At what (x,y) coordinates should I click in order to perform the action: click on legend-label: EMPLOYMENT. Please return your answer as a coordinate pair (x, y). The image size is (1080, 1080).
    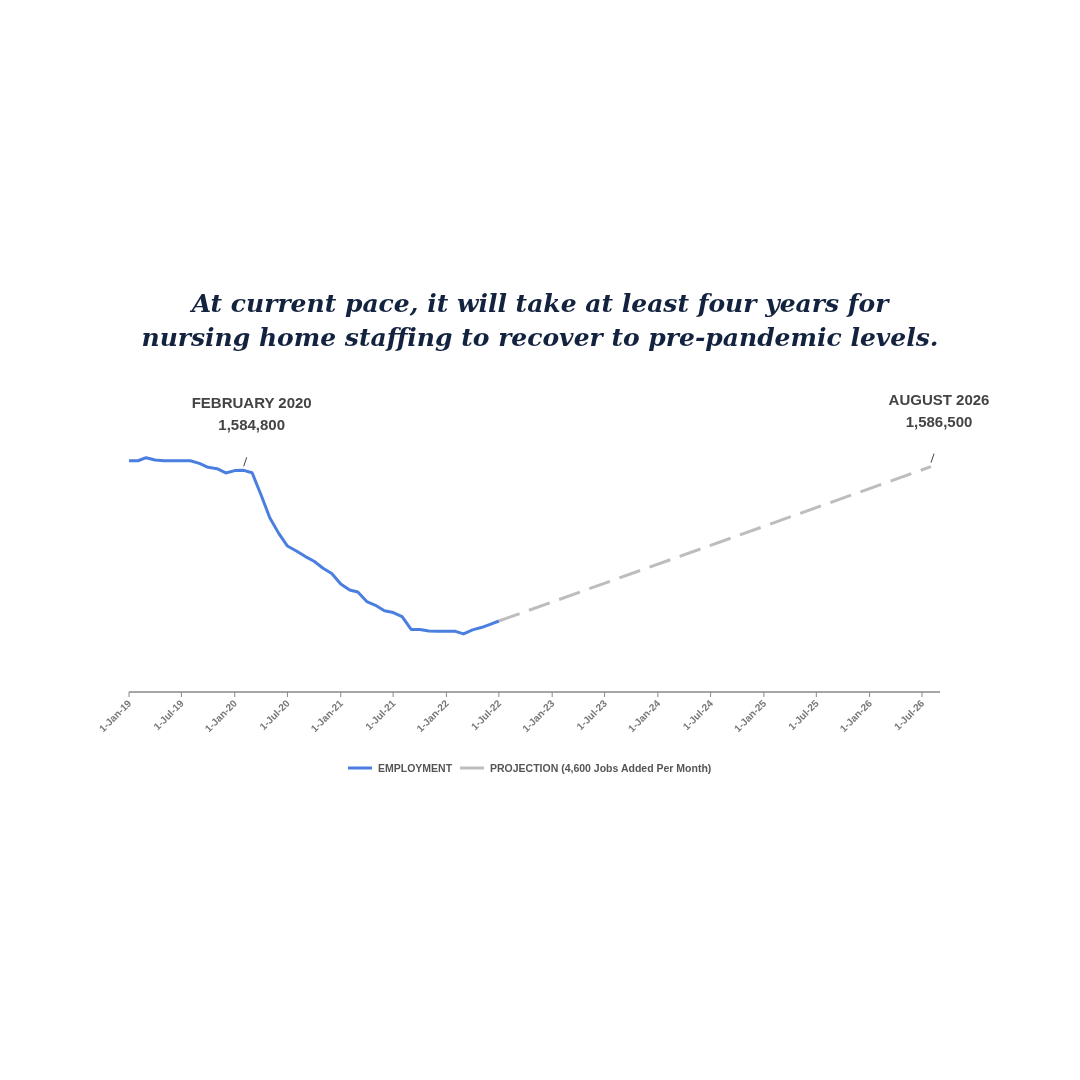
    Looking at the image, I should click on (415, 768).